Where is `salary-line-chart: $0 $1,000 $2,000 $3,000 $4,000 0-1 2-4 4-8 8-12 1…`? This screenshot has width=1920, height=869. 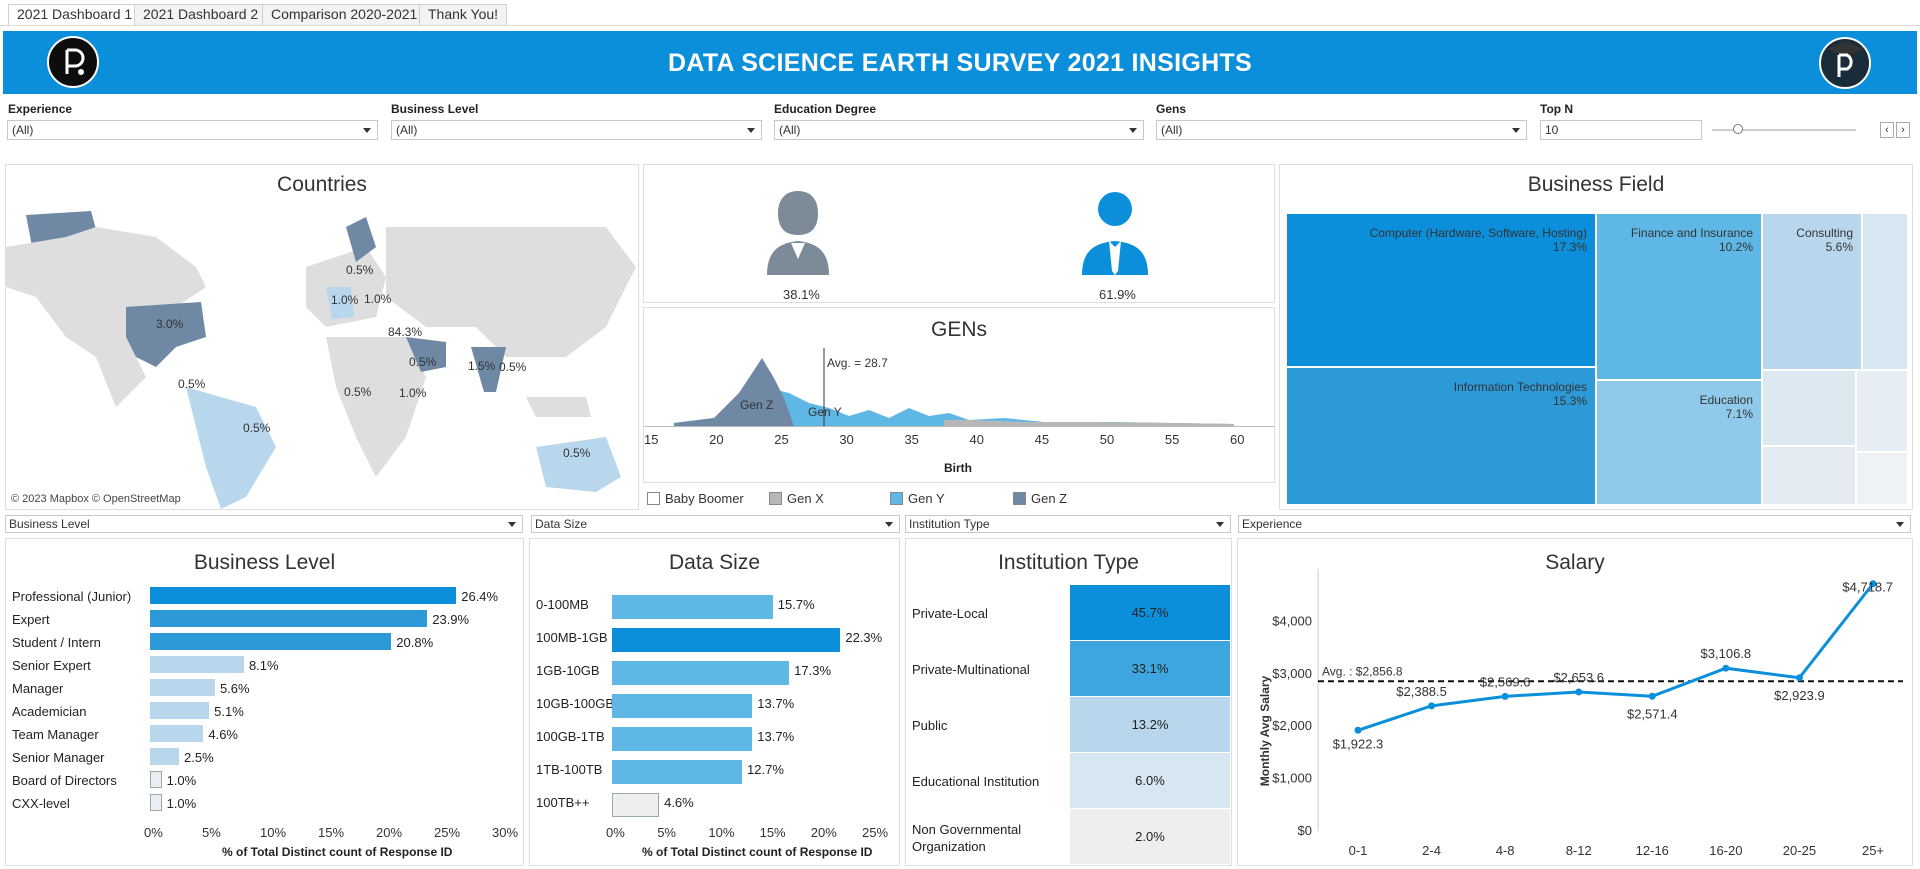 salary-line-chart: $0 $1,000 $2,000 $3,000 $4,000 0-1 2-4 4-8 8-12 1… is located at coordinates (1576, 703).